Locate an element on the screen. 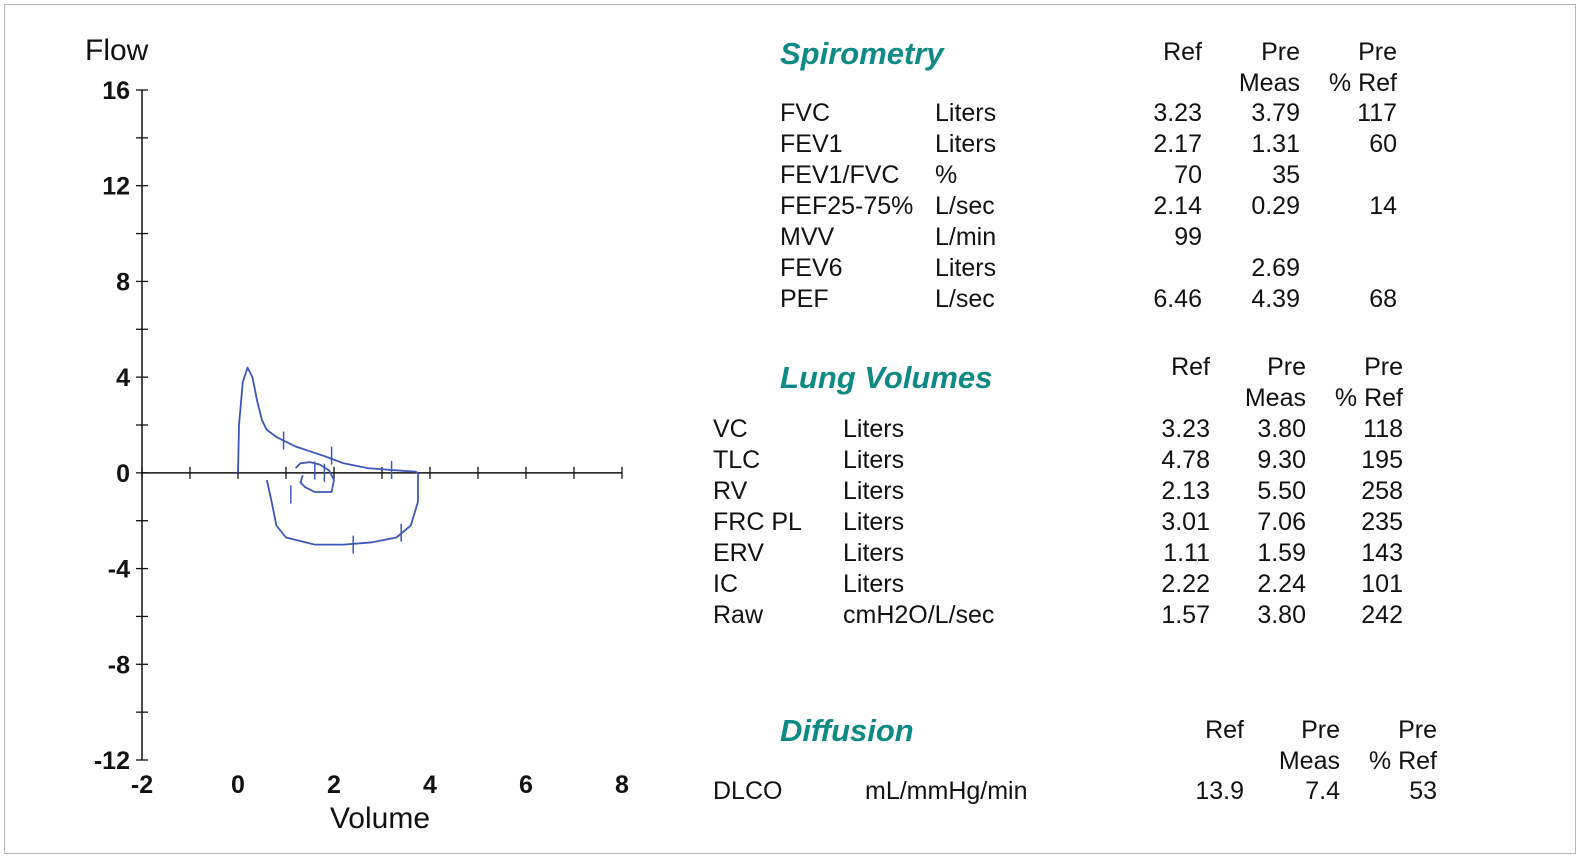 This screenshot has width=1586, height=862. lung-volumes-row-pct: 242 is located at coordinates (1382, 615).